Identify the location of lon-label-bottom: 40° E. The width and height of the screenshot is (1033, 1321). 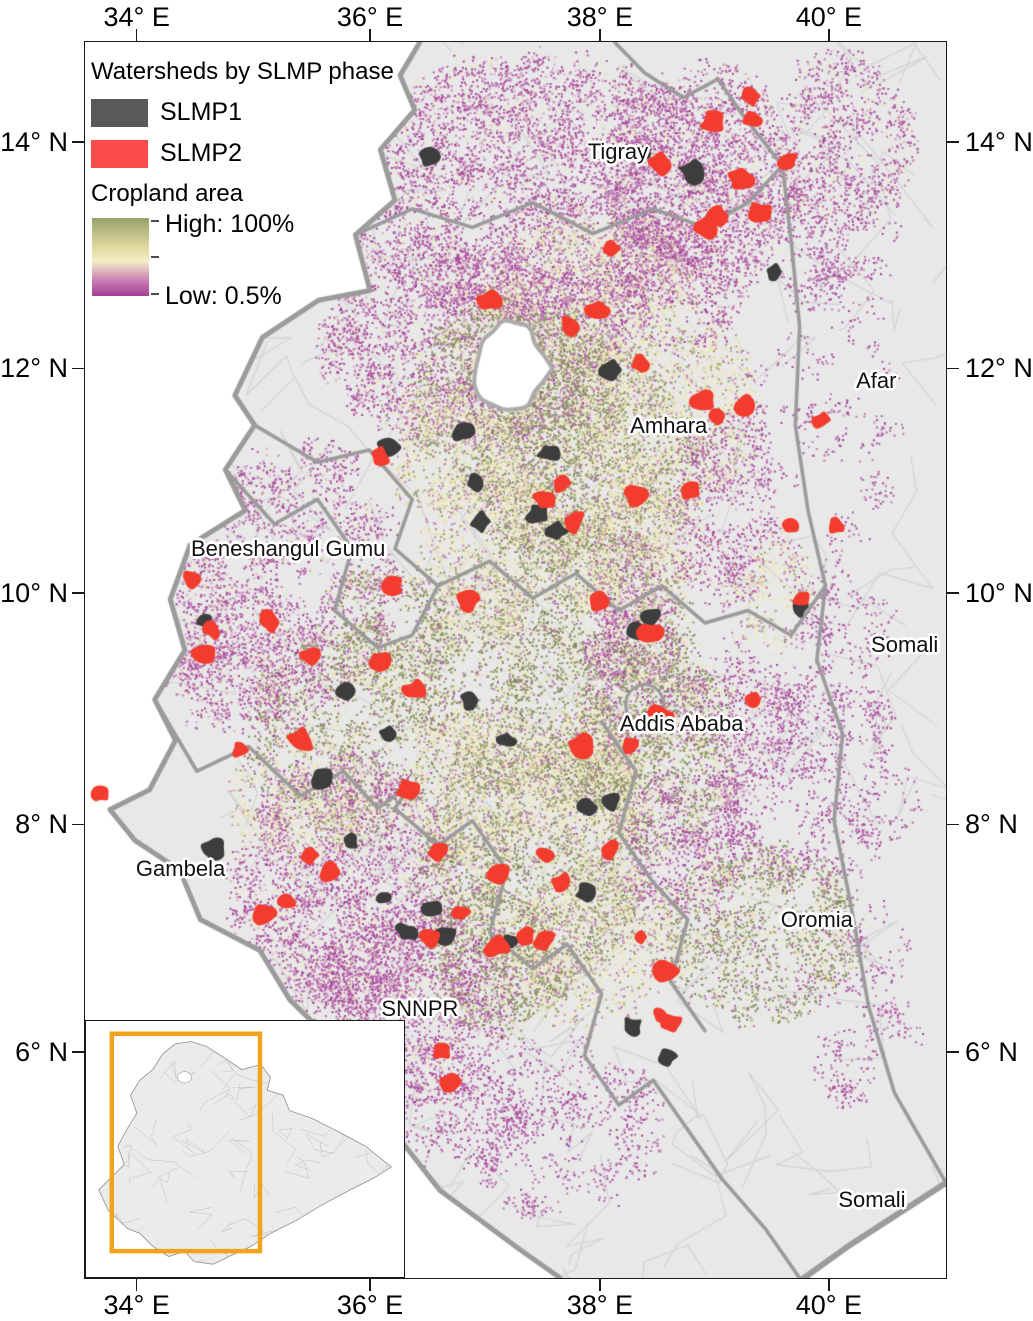
(829, 1305).